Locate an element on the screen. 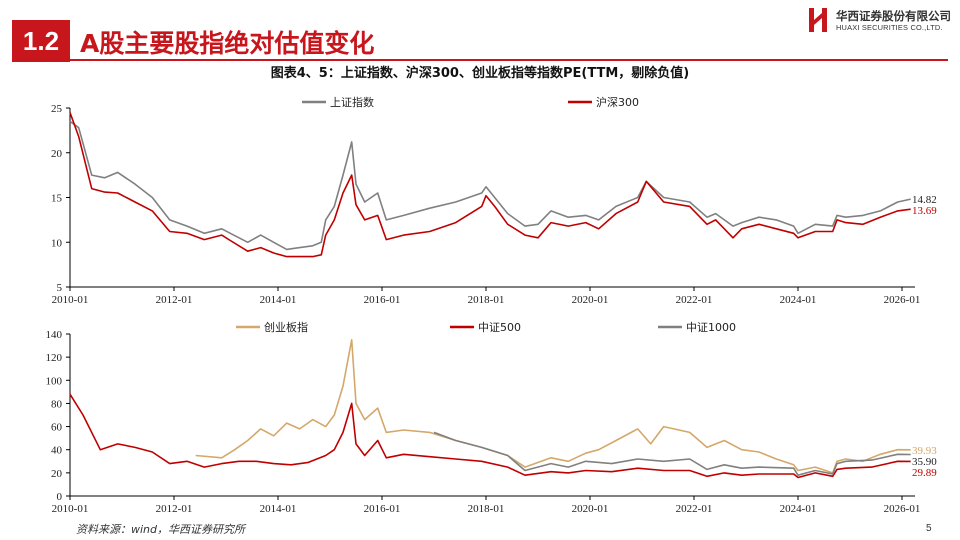  end-value-label: 39.93 is located at coordinates (924, 451).